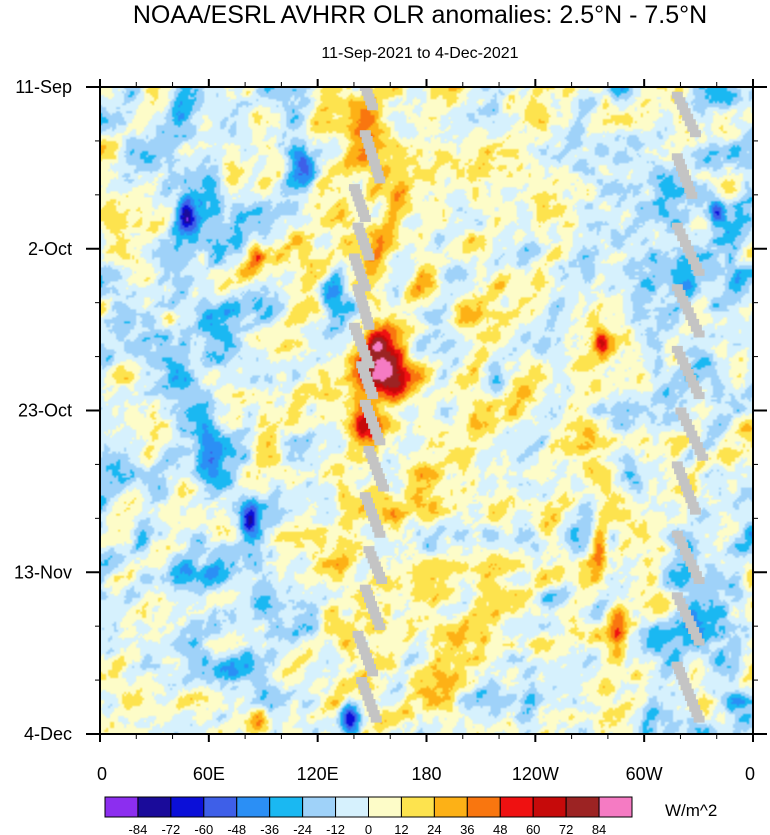 This screenshot has height=835, width=770. What do you see at coordinates (302, 828) in the screenshot?
I see `colorbar-label: -24` at bounding box center [302, 828].